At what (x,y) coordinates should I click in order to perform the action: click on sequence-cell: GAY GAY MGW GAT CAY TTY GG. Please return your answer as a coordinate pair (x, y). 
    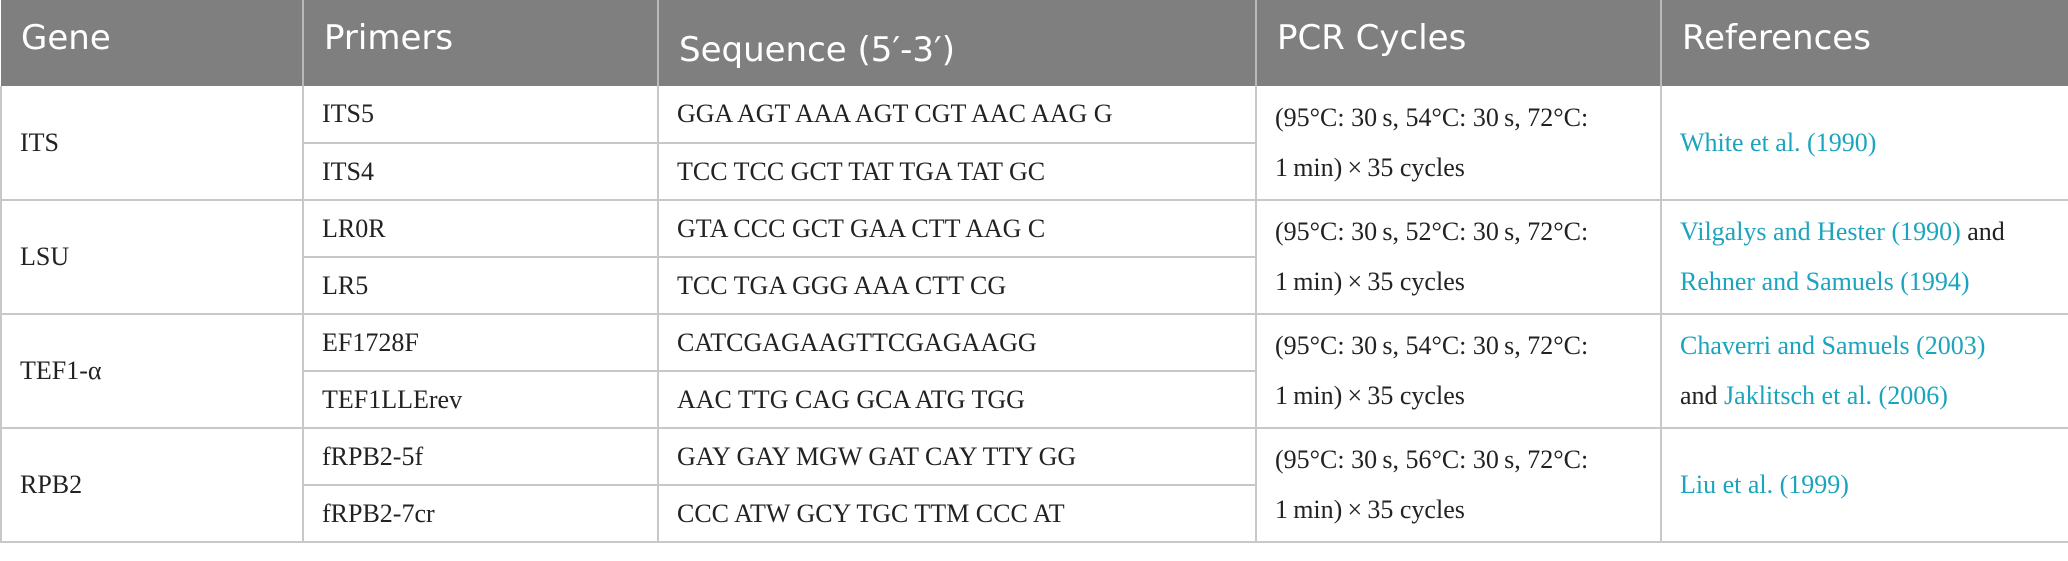
    Looking at the image, I should click on (957, 457).